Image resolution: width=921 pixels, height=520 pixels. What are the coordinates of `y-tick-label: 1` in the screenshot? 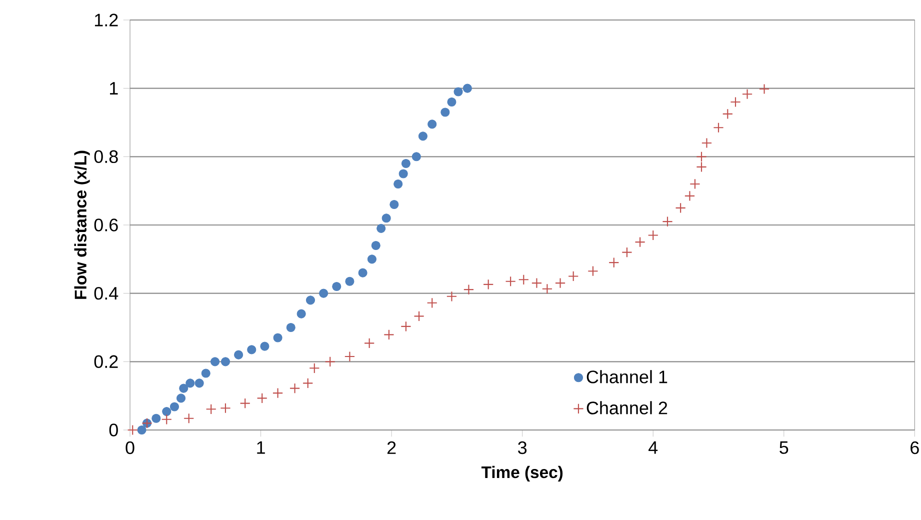 It's located at (114, 88).